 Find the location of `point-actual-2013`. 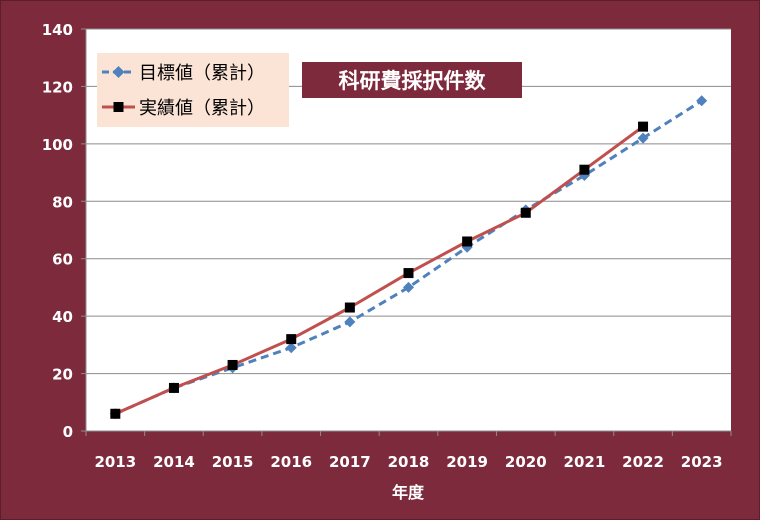

point-actual-2013 is located at coordinates (115, 413).